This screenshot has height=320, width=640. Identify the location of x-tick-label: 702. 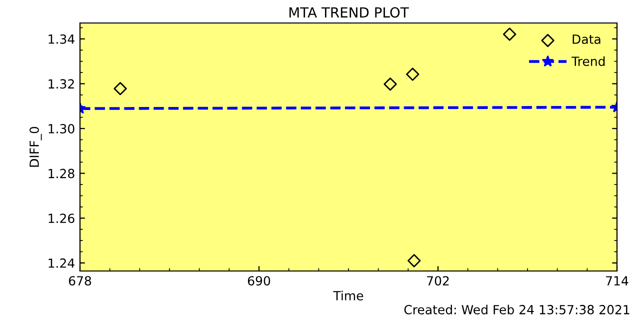
(438, 281).